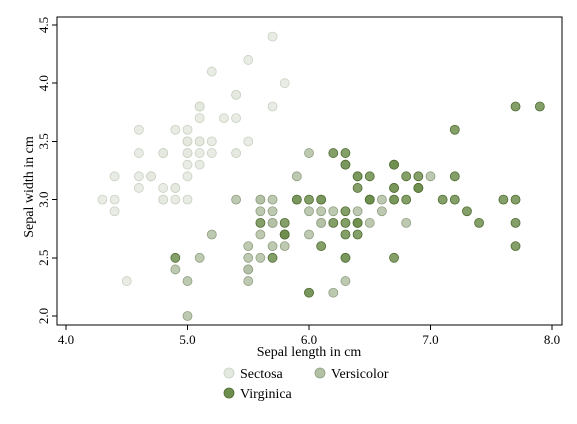 The image size is (577, 424). Describe the element at coordinates (229, 393) in the screenshot. I see `legend-marker-virginica` at that location.